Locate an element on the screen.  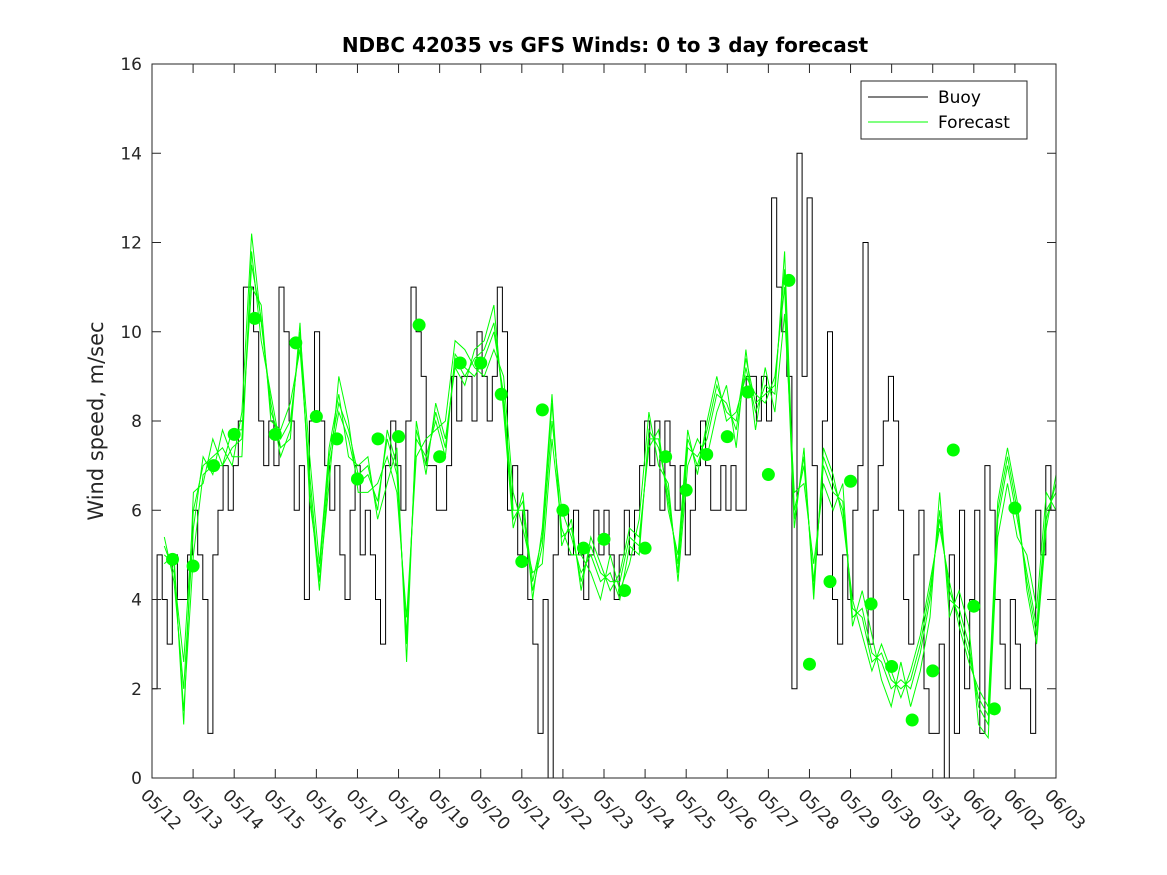
legend-box is located at coordinates (944, 110).